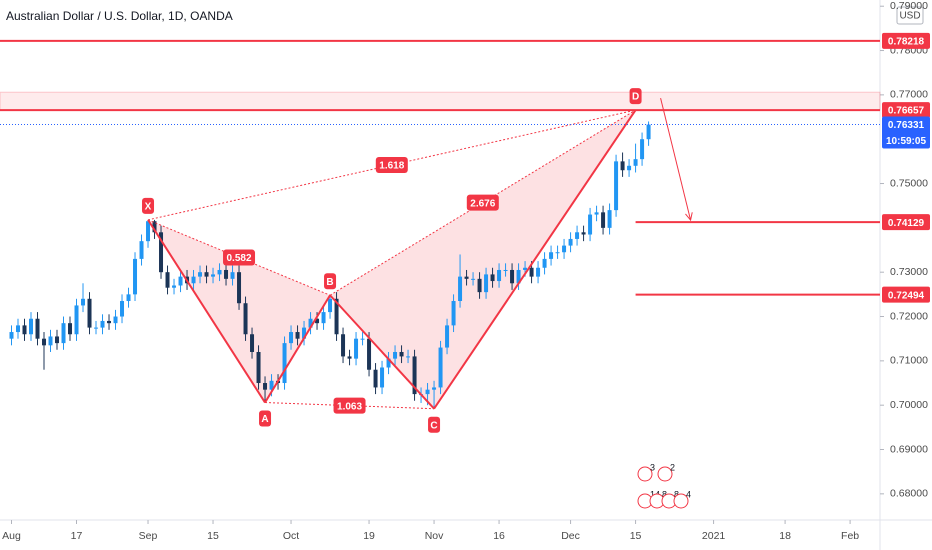 This screenshot has height=550, width=932. I want to click on point-label: X, so click(148, 207).